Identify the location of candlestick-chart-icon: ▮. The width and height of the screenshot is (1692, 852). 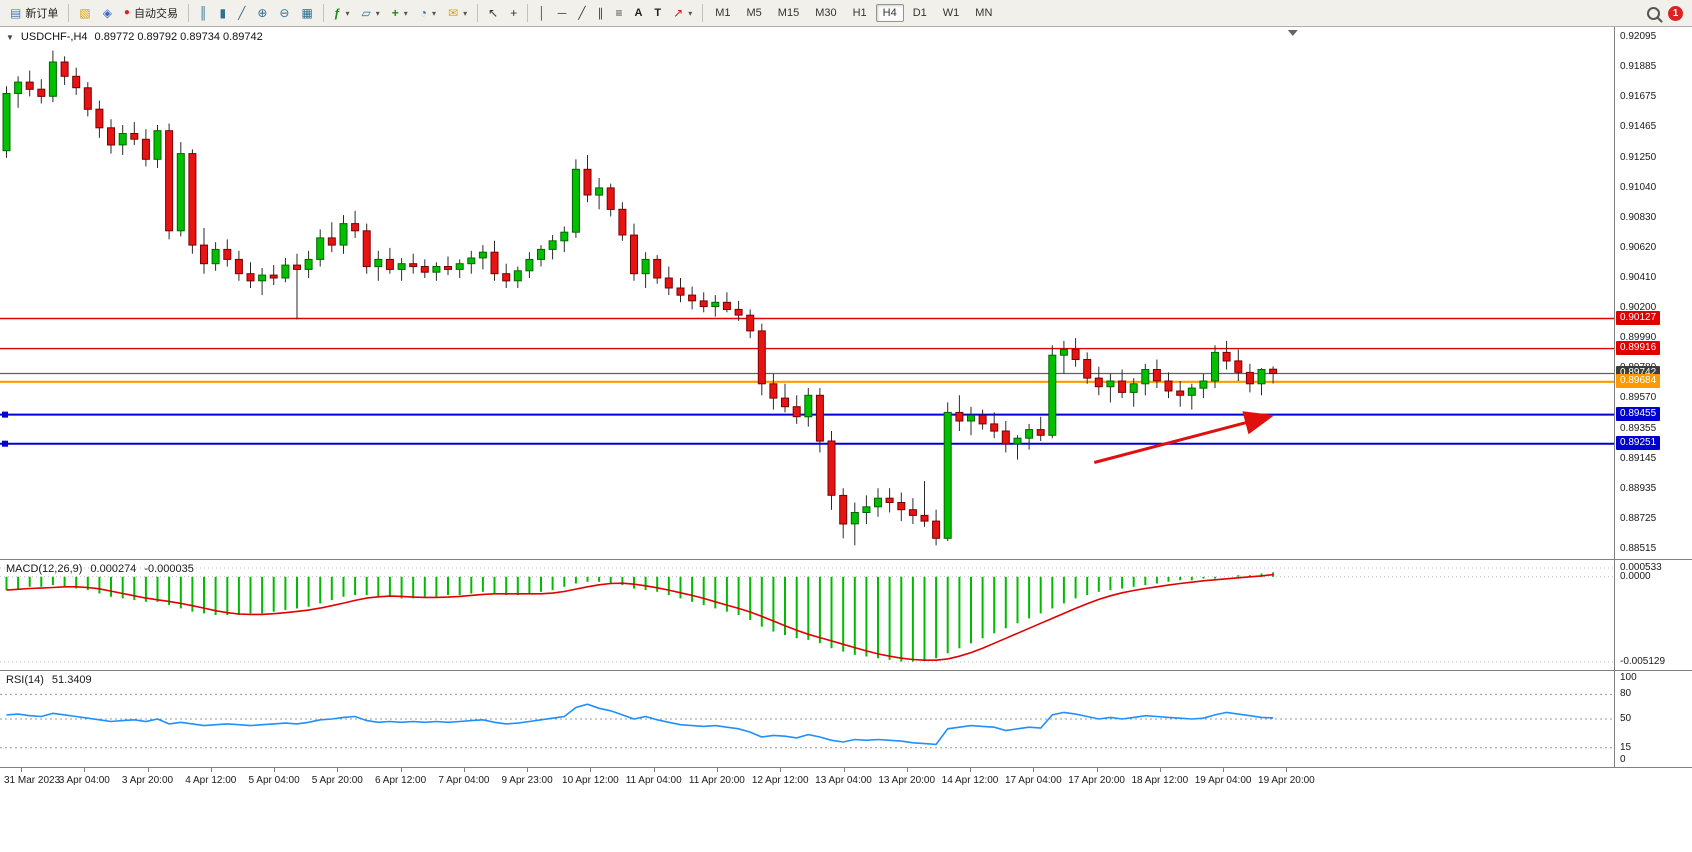
(223, 13).